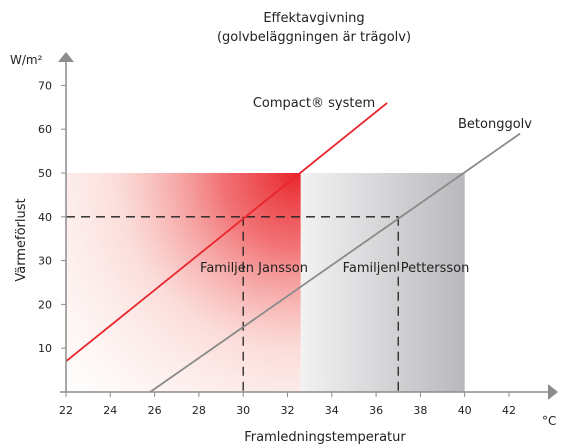 This screenshot has height=446, width=562. What do you see at coordinates (110, 410) in the screenshot?
I see `x-tick-label: 24` at bounding box center [110, 410].